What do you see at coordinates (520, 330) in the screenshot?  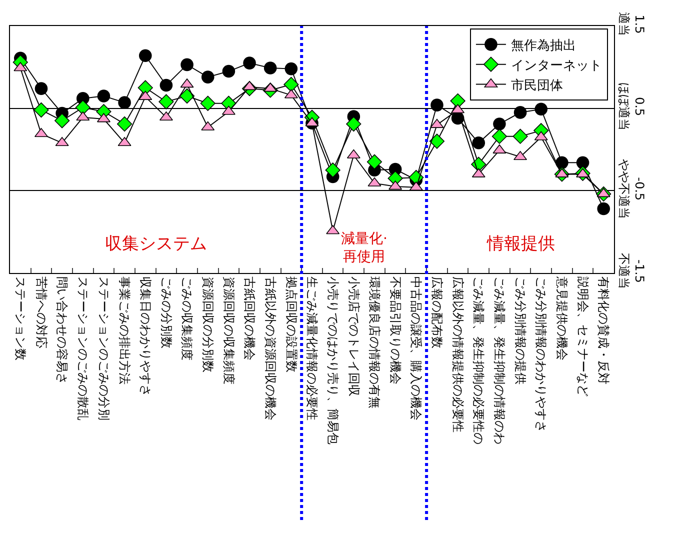 I see `x-tick-label: ごみ分別情報の提供` at bounding box center [520, 330].